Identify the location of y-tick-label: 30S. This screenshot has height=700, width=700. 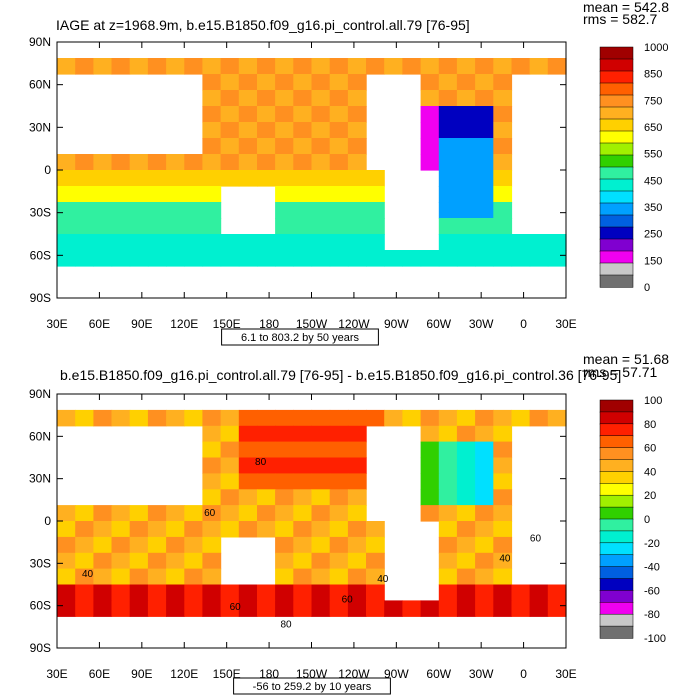
(40, 563).